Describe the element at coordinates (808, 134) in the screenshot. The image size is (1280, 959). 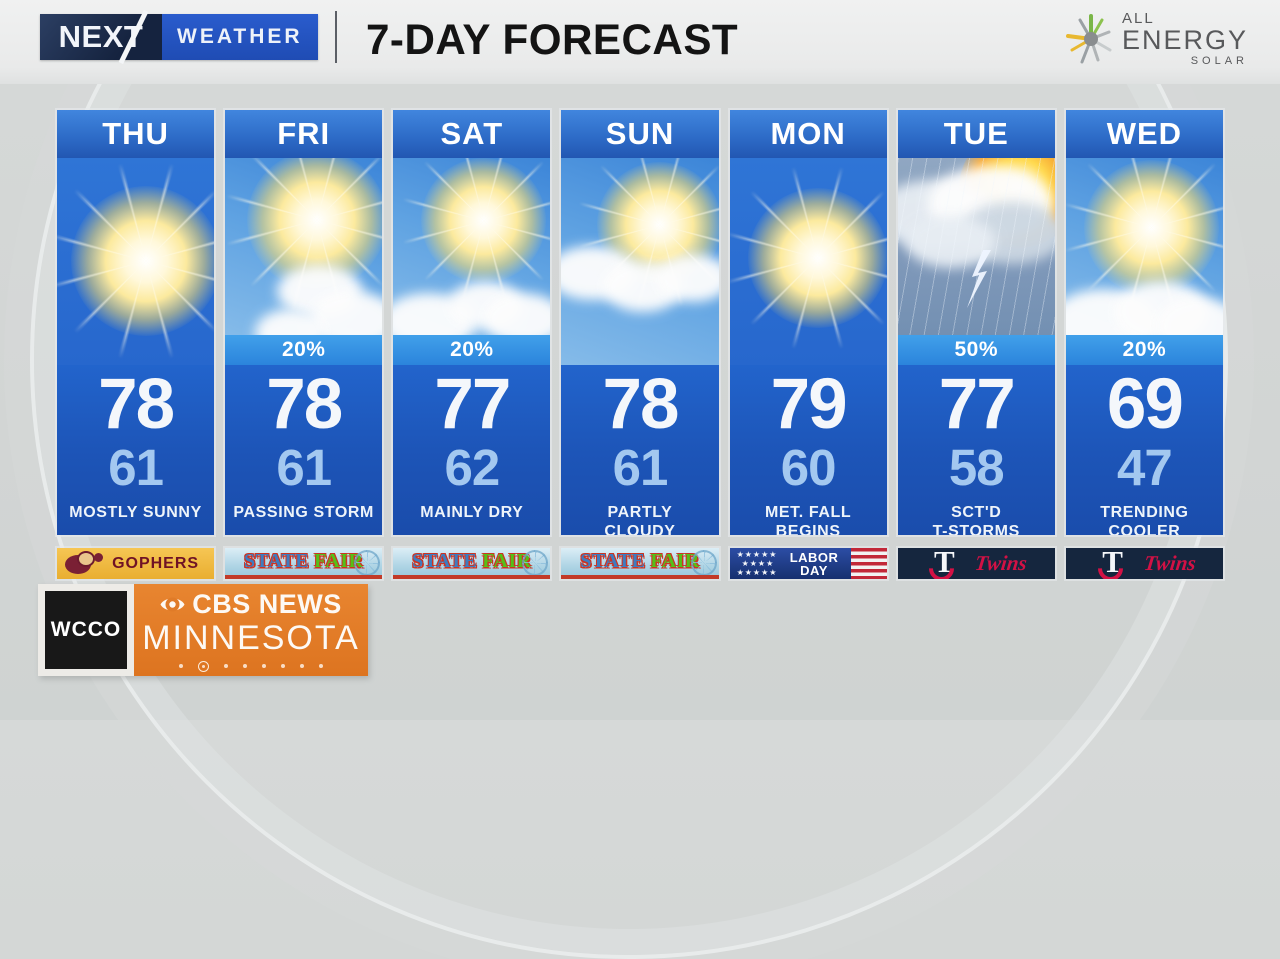
I see `day-label: MON` at that location.